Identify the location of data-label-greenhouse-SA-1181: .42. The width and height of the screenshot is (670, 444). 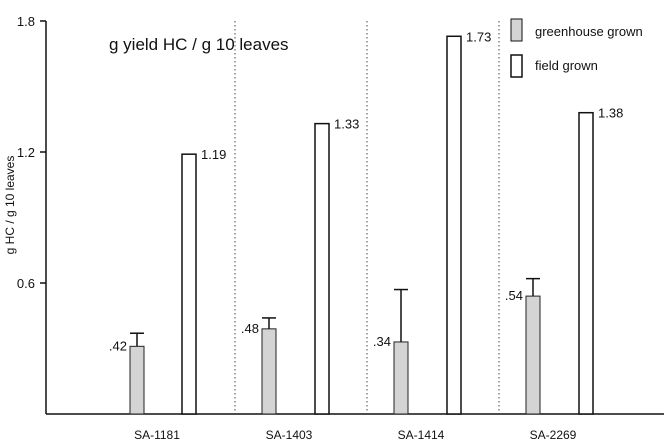
(118, 345).